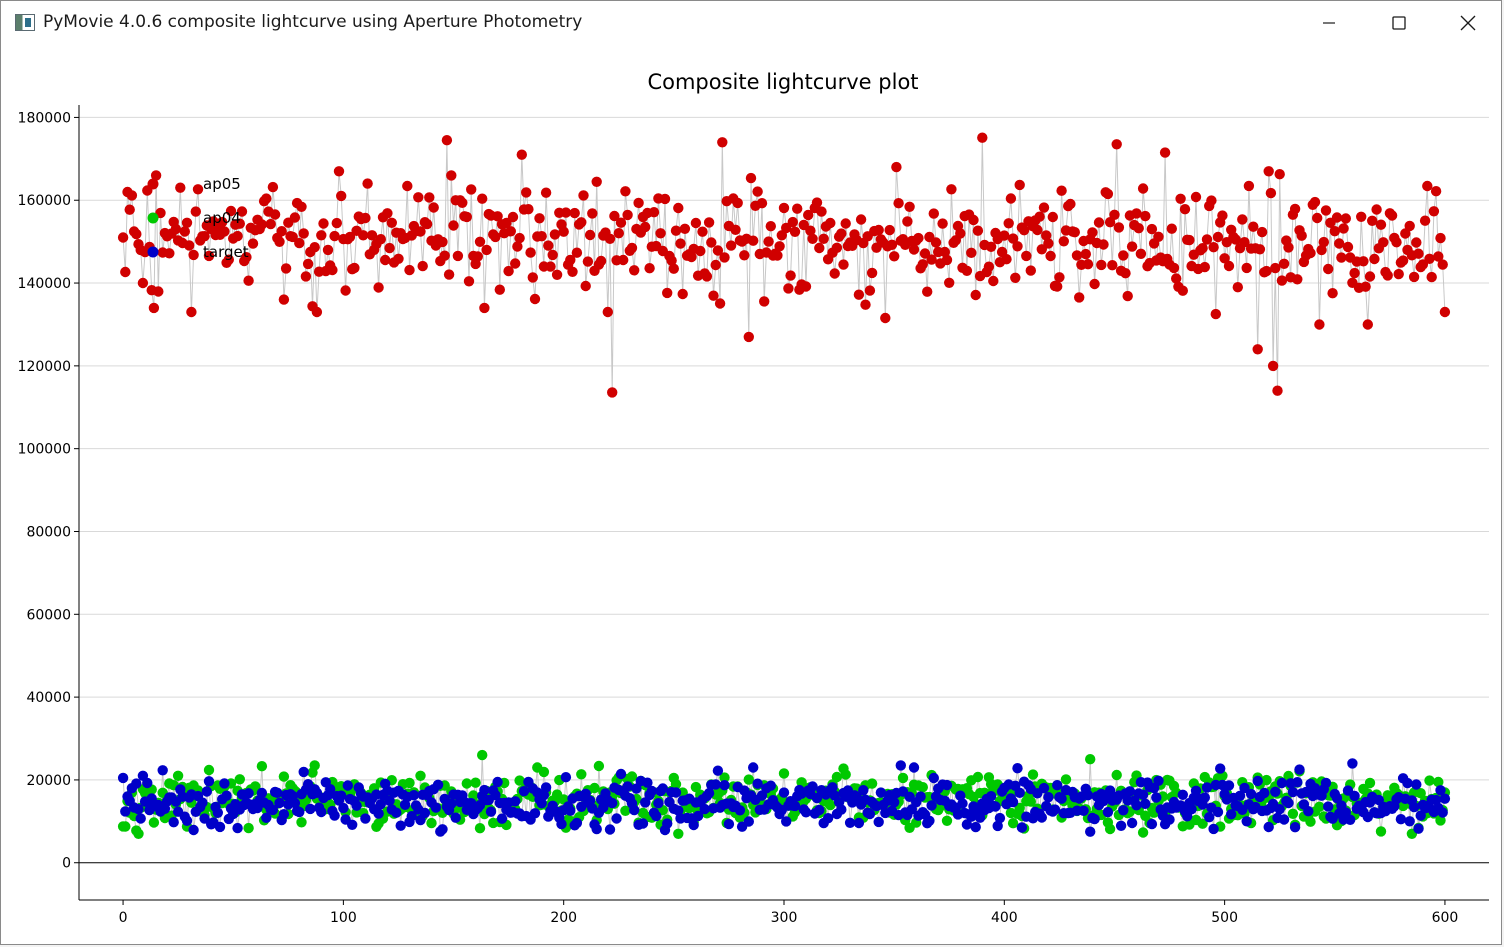 This screenshot has width=1504, height=947. Describe the element at coordinates (1399, 23) in the screenshot. I see `maximize-button` at that location.